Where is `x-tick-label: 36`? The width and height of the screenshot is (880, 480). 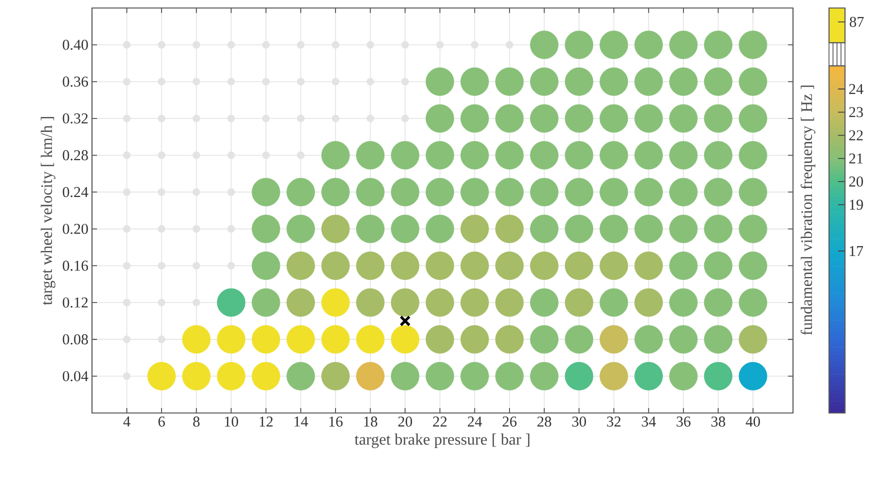 x-tick-label: 36 is located at coordinates (683, 421).